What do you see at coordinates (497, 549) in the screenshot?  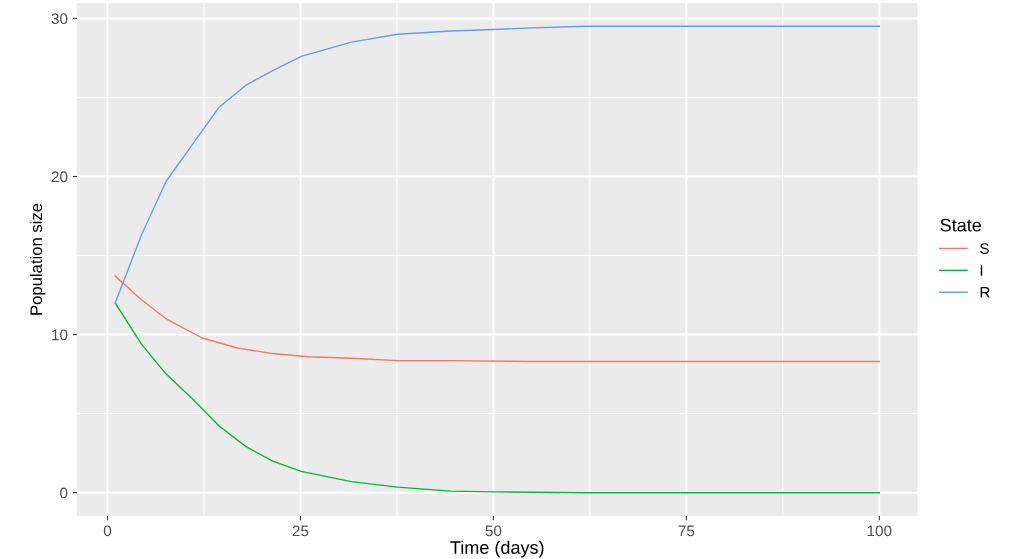 I see `x-axis-title: Time (days)` at bounding box center [497, 549].